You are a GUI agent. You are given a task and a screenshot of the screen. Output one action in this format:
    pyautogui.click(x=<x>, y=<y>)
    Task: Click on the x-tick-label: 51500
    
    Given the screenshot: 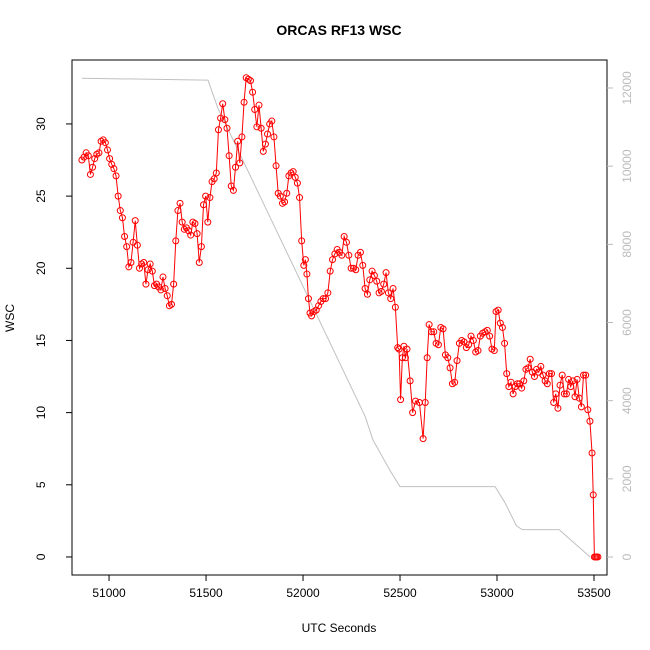 What is the action you would take?
    pyautogui.click(x=206, y=593)
    